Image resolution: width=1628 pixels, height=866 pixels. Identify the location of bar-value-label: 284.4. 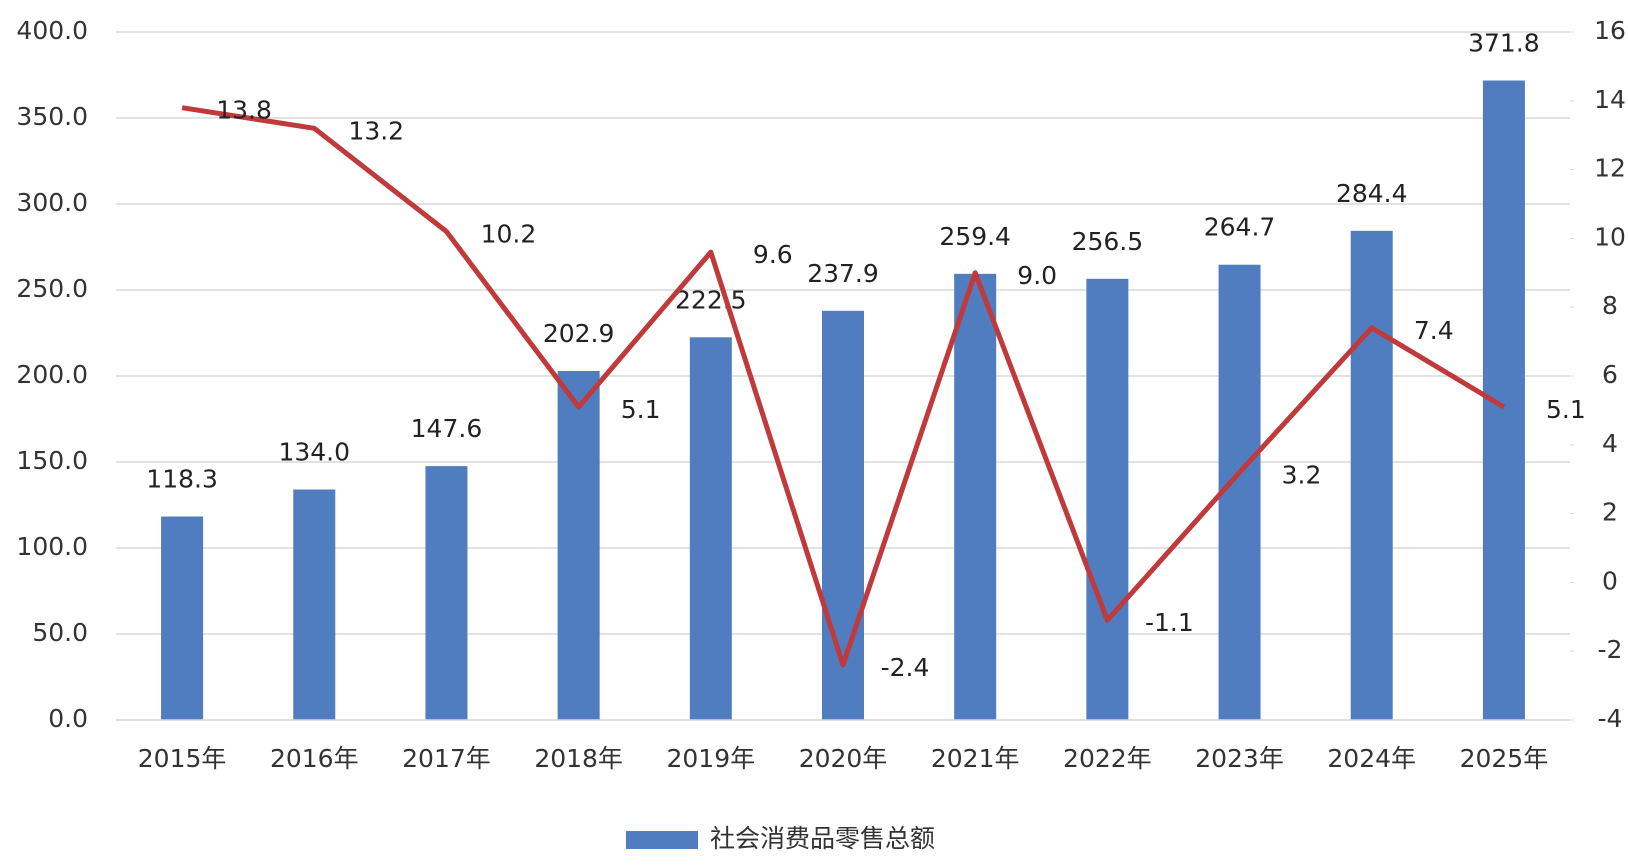
(1372, 193).